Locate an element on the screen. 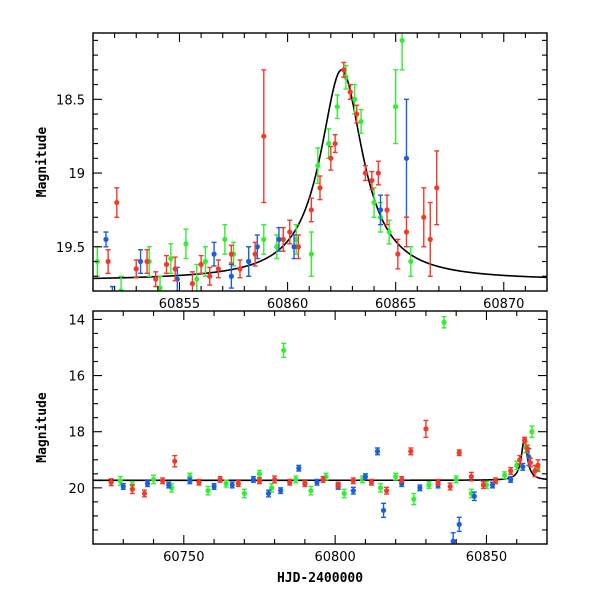 The image size is (600, 600). y-tick-label: 20 is located at coordinates (76, 489).